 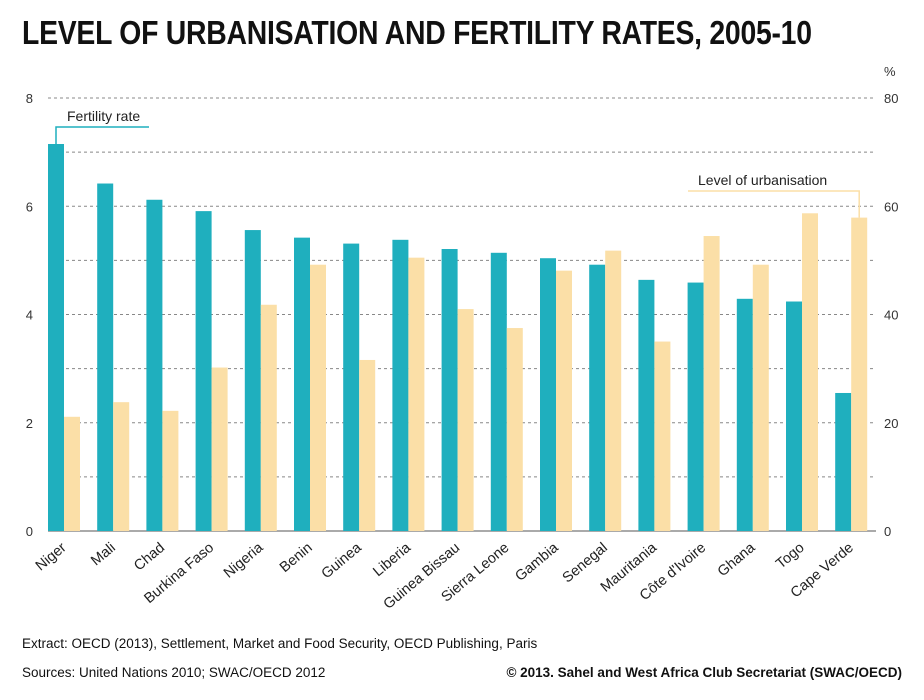 I want to click on category-label: Mali, so click(x=103, y=554).